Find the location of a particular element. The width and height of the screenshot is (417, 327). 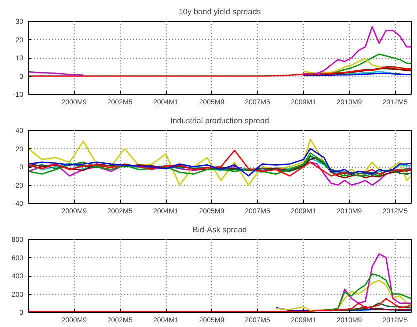

chart-title: Industrial production spread is located at coordinates (220, 121).